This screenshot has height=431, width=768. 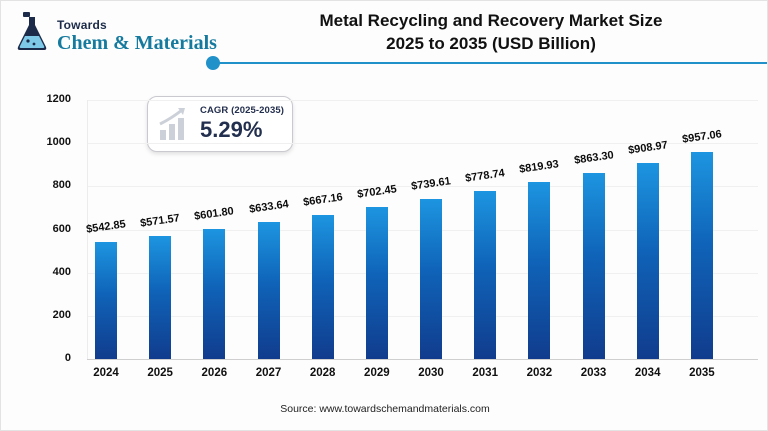 What do you see at coordinates (160, 297) in the screenshot?
I see `bar-2025` at bounding box center [160, 297].